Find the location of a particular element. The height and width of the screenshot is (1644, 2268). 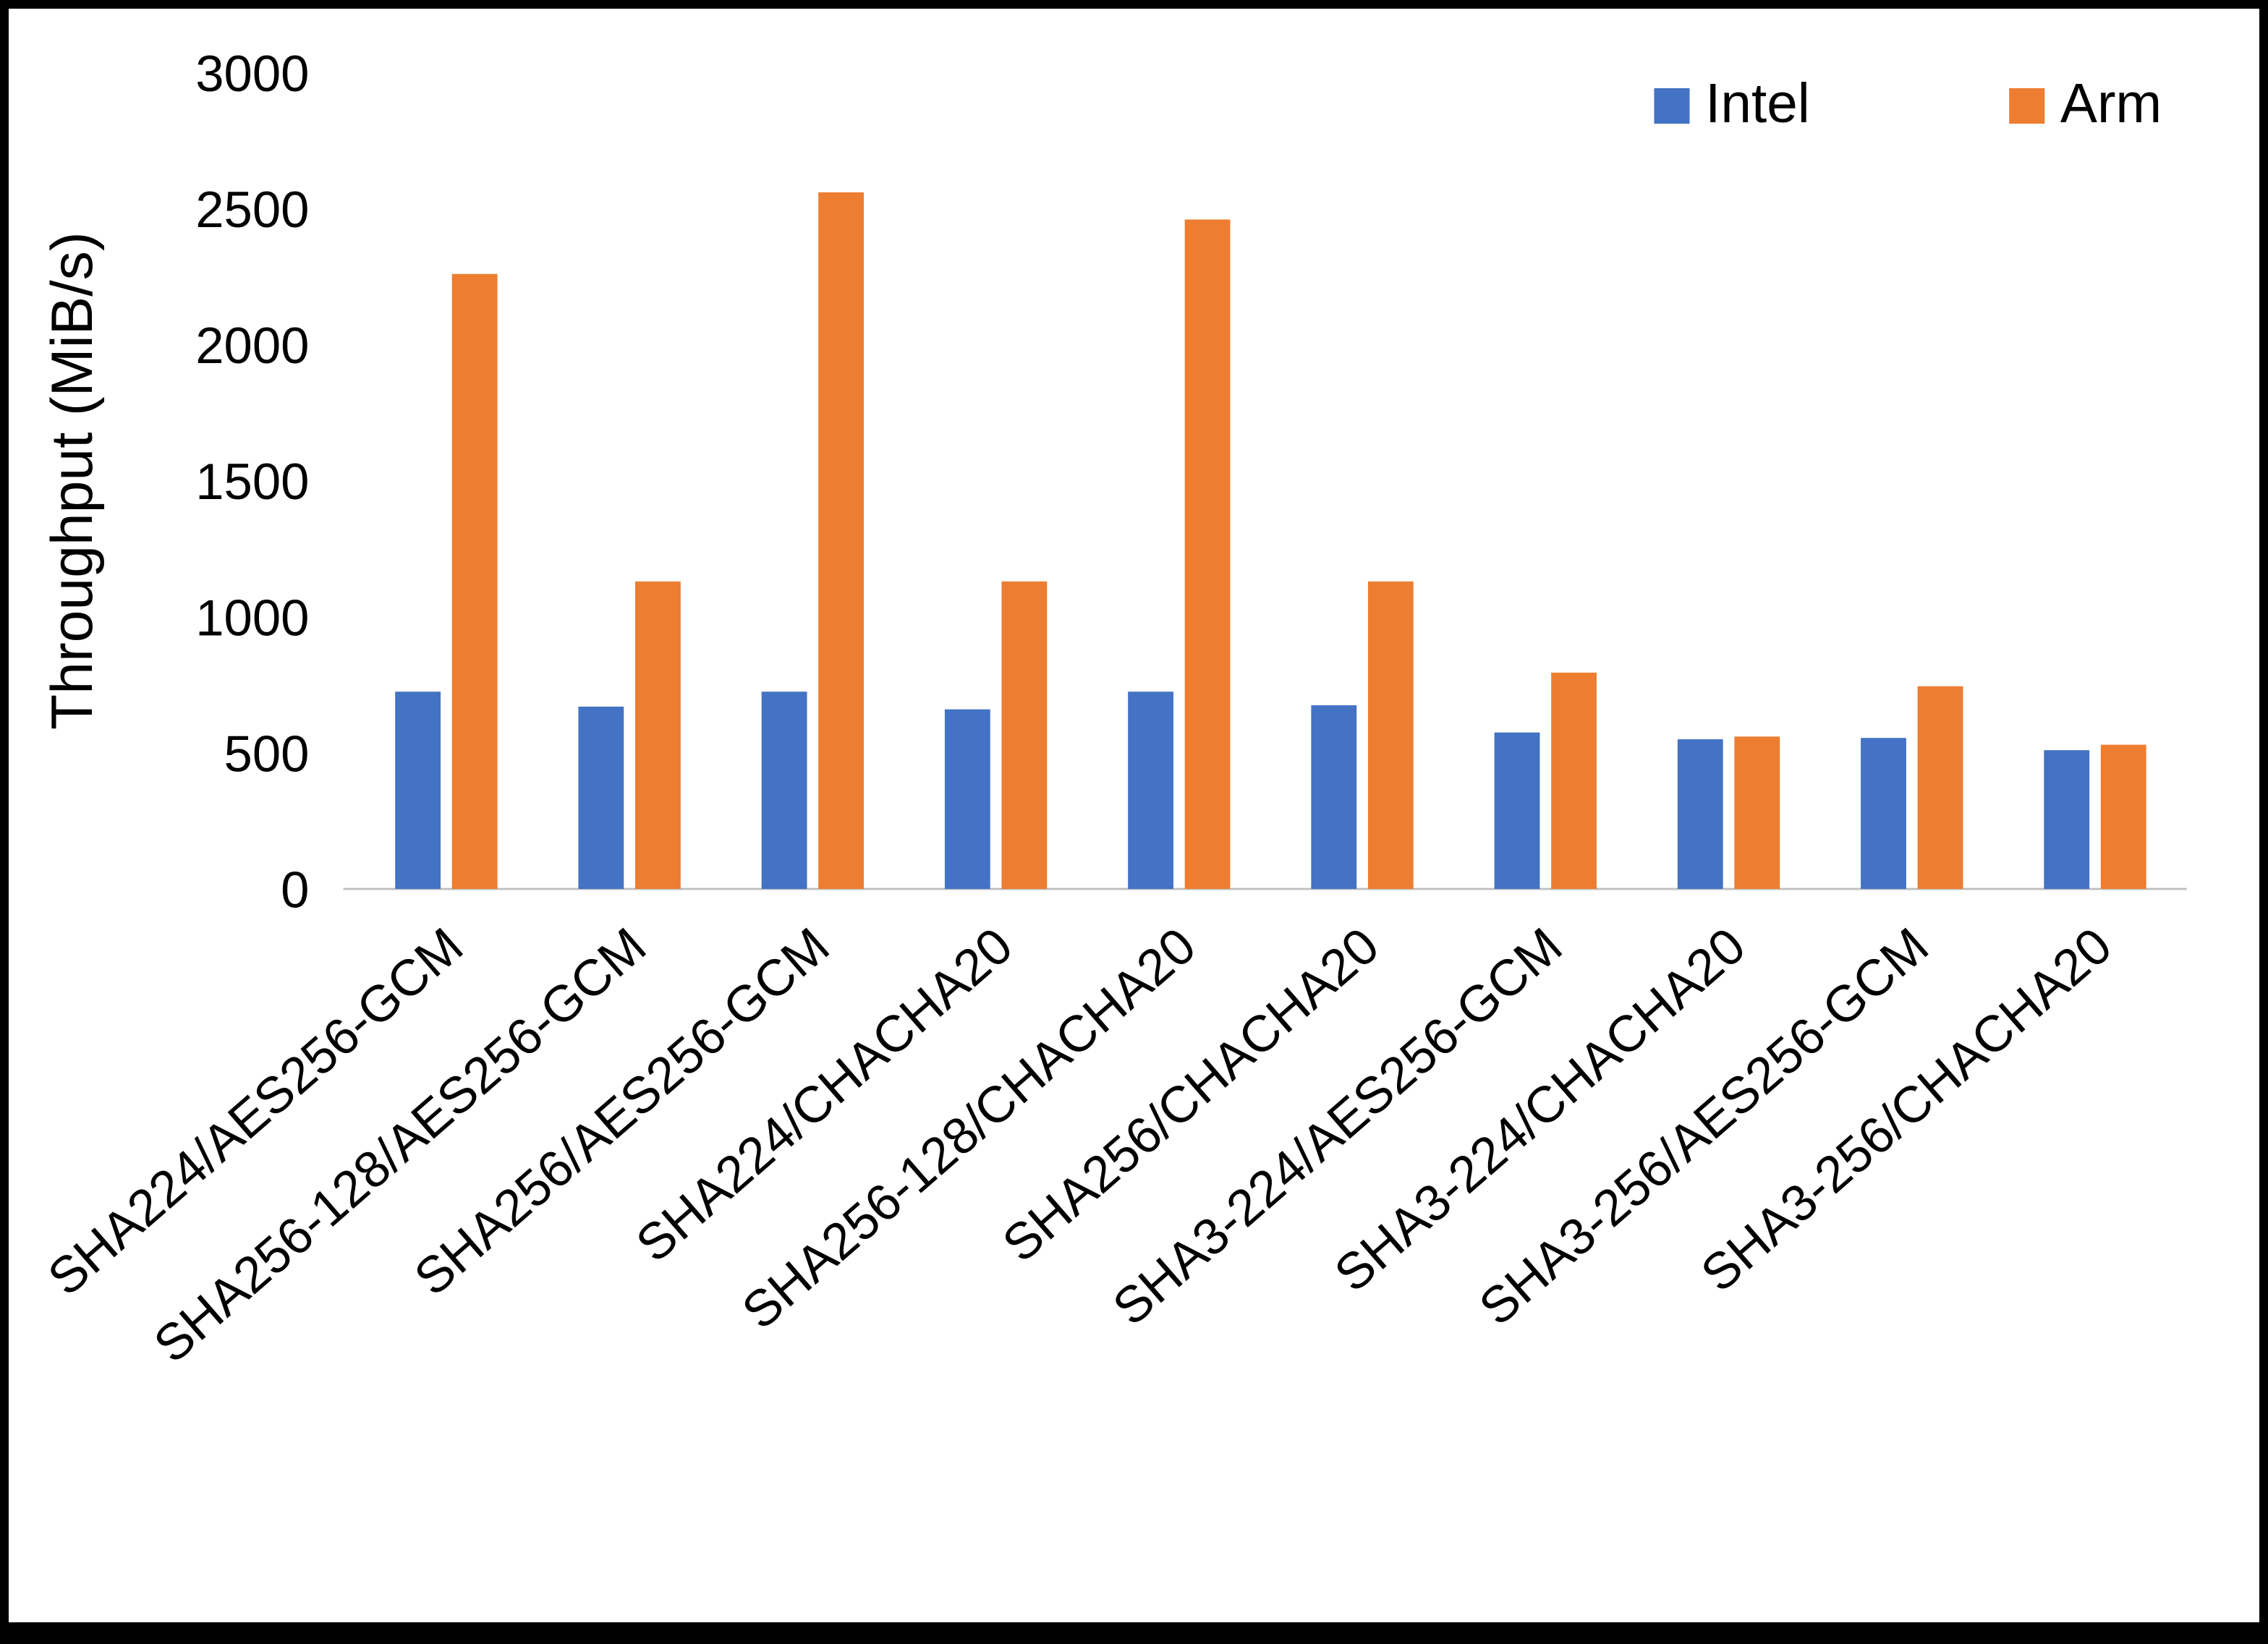

legend: Intel Arm is located at coordinates (1908, 104).